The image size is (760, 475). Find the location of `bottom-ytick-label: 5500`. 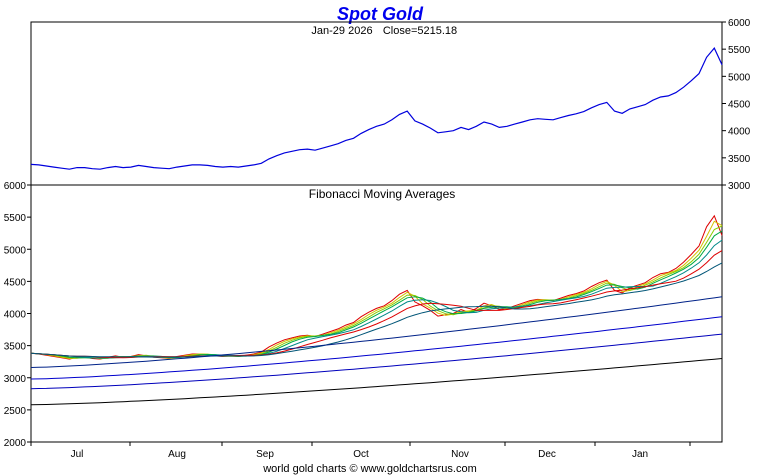

bottom-ytick-label: 5500 is located at coordinates (15, 218).